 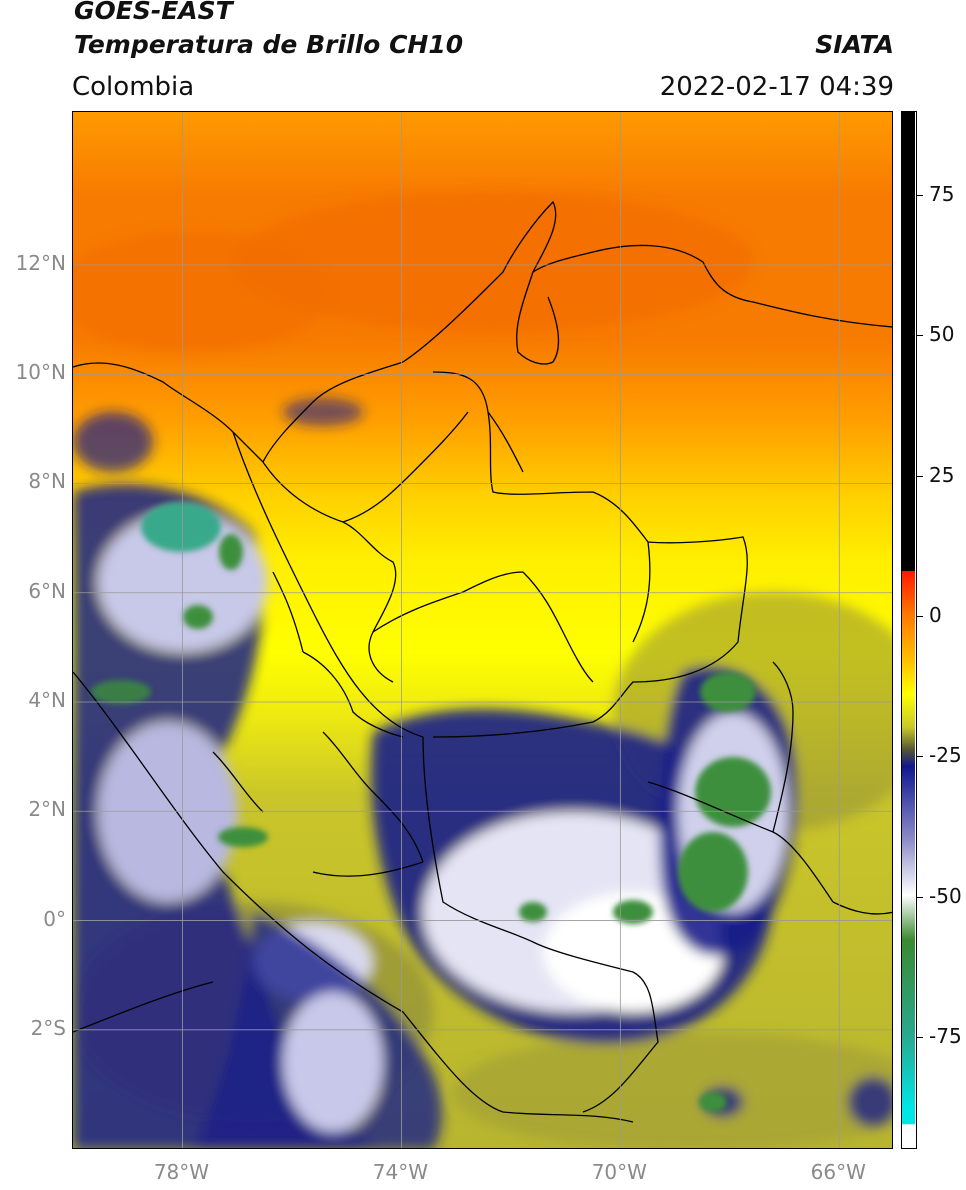 What do you see at coordinates (153, 12) in the screenshot?
I see `title-satellite: GOES-EAST` at bounding box center [153, 12].